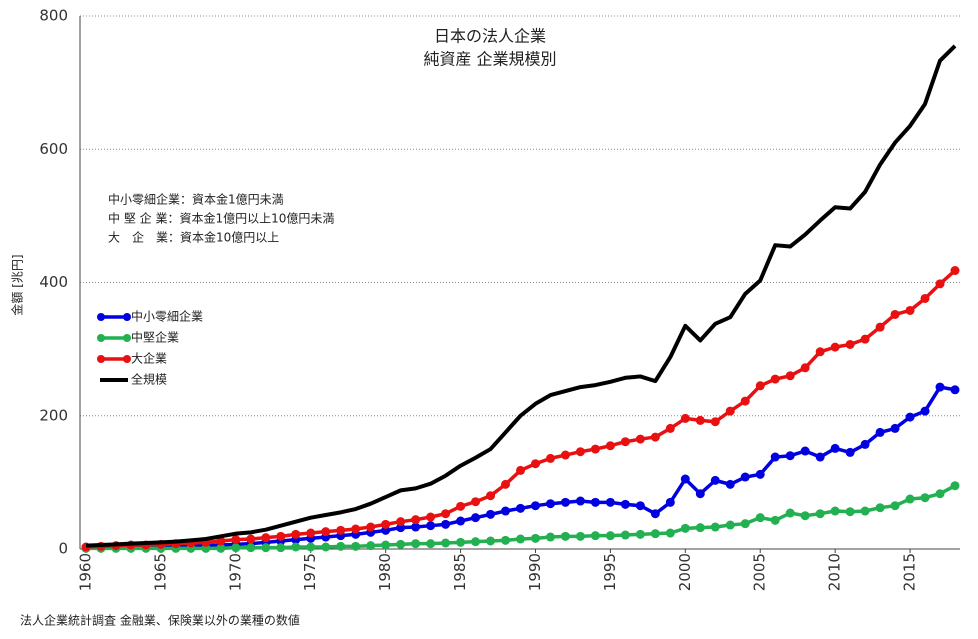  What do you see at coordinates (53, 415) in the screenshot?
I see `y-tick-label: 200` at bounding box center [53, 415].